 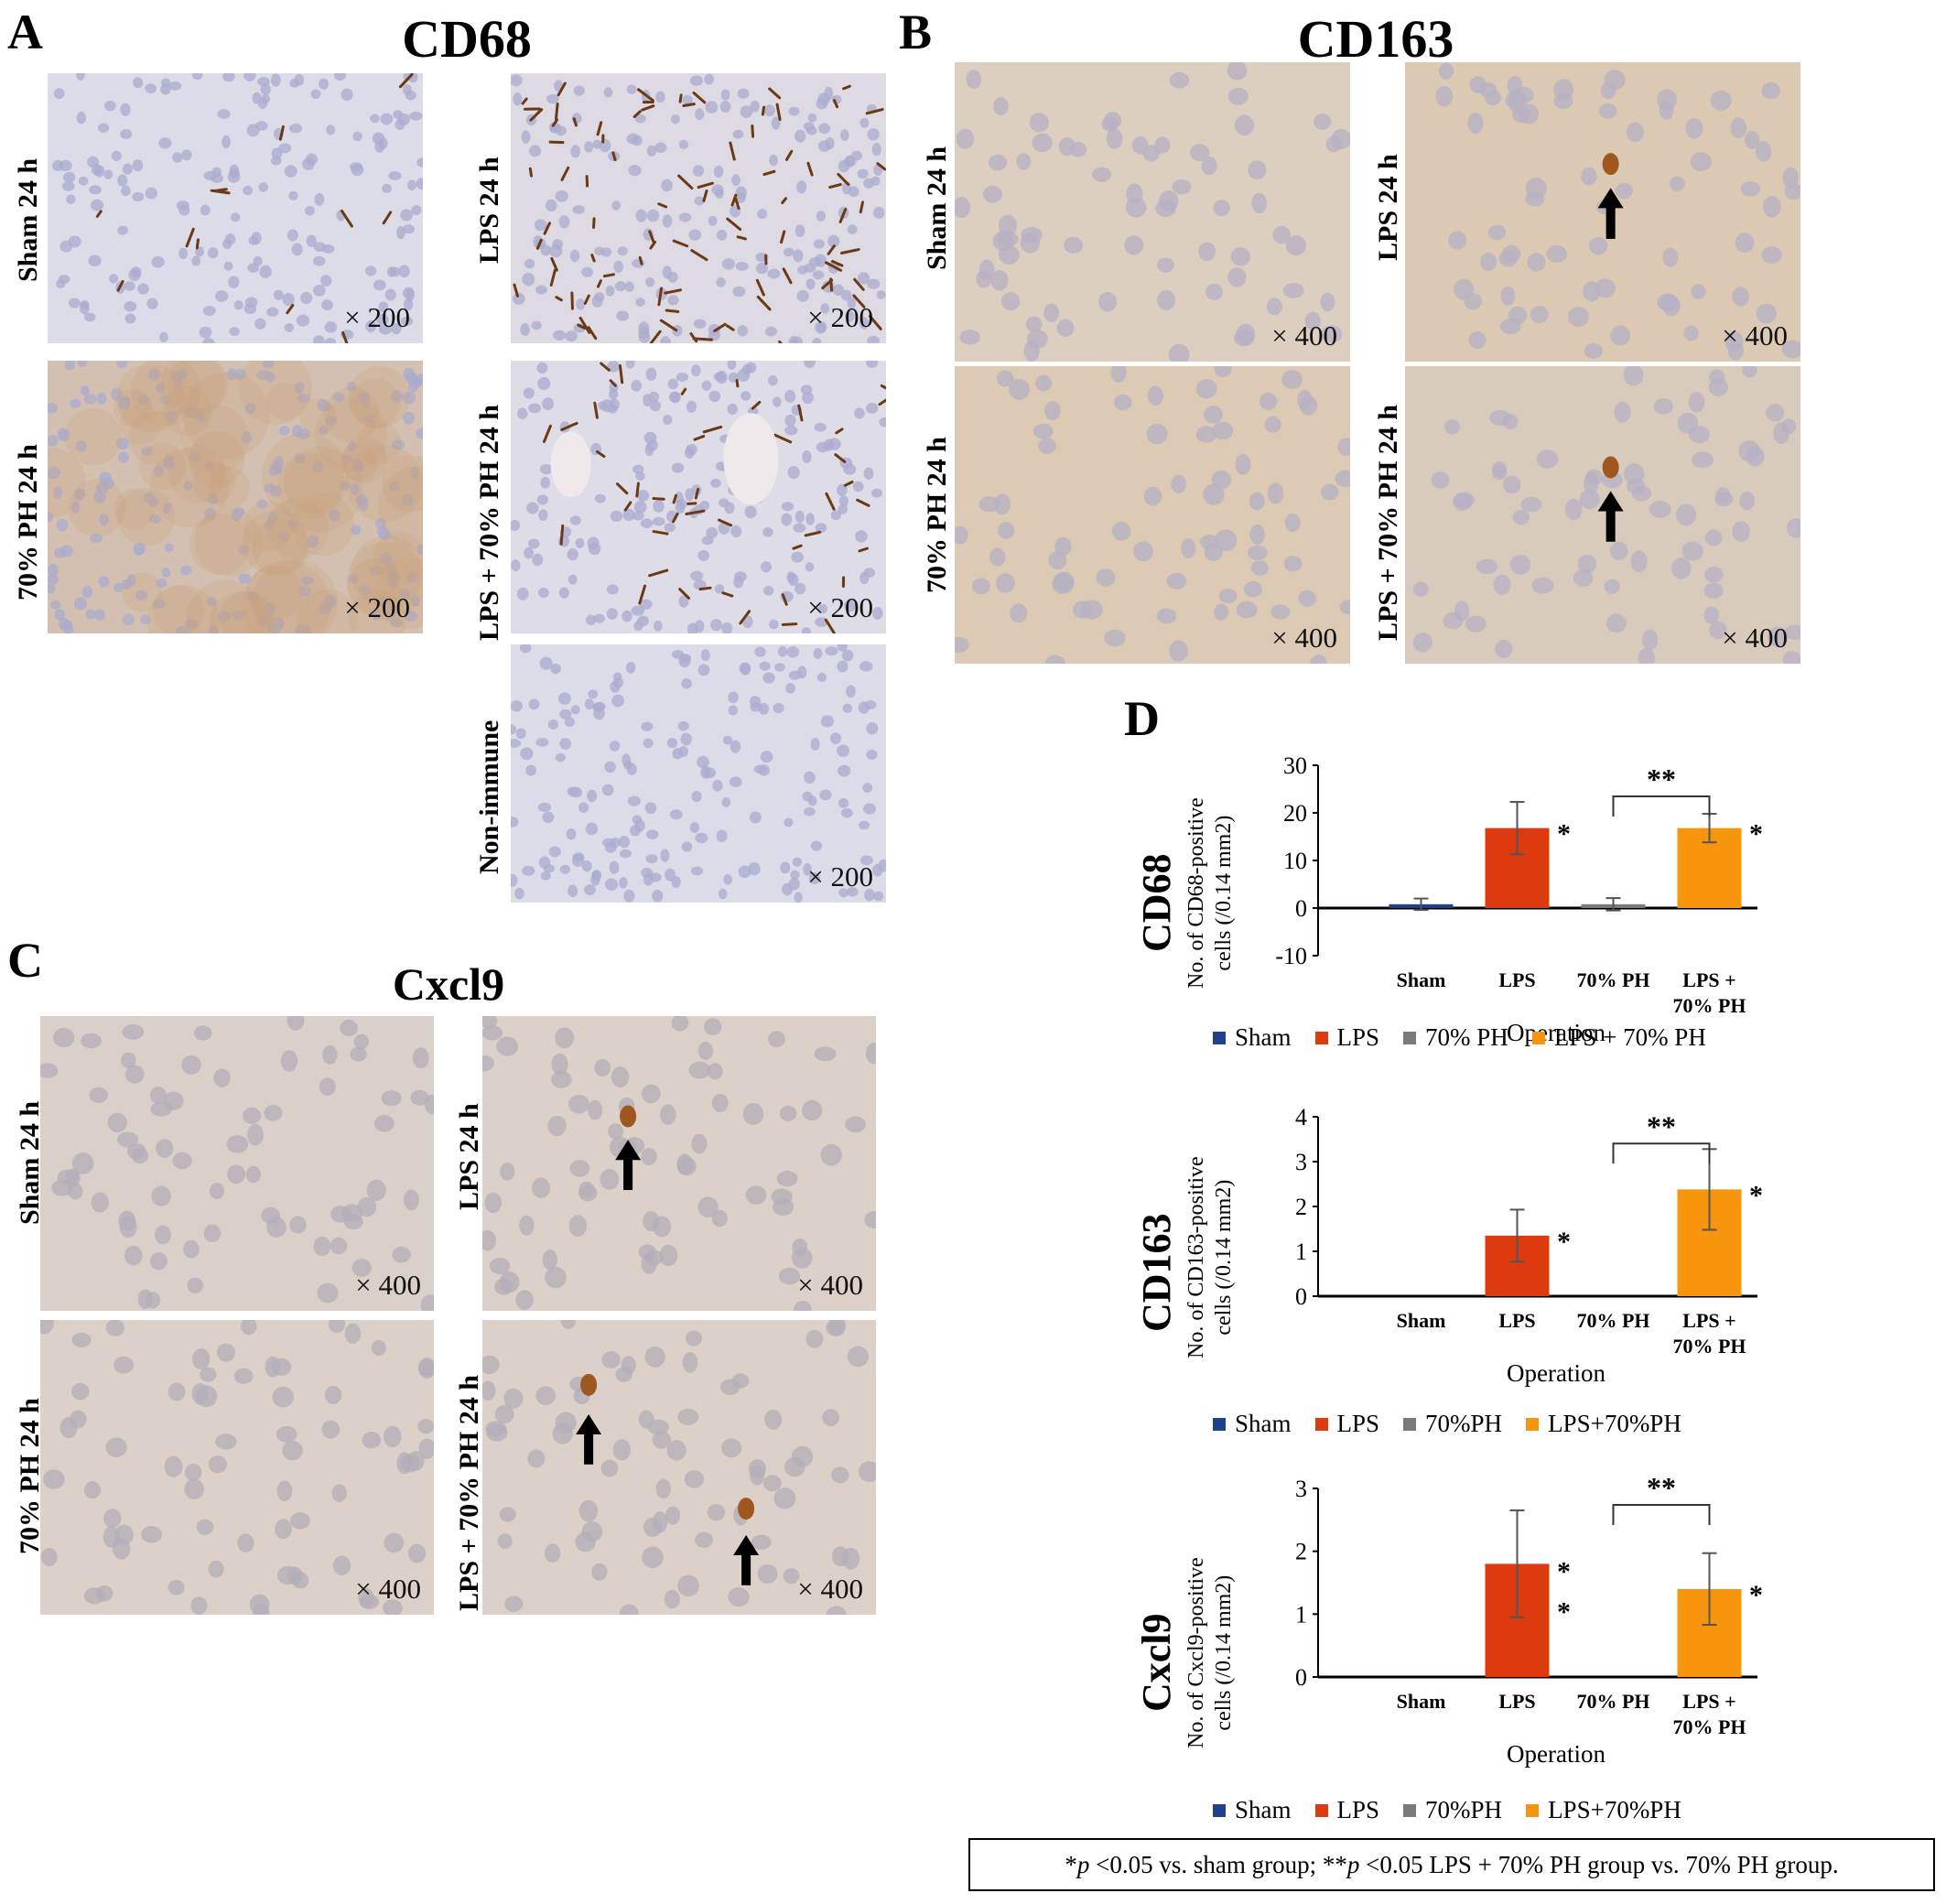 What do you see at coordinates (1617, 211) in the screenshot?
I see `micrograph-texture` at bounding box center [1617, 211].